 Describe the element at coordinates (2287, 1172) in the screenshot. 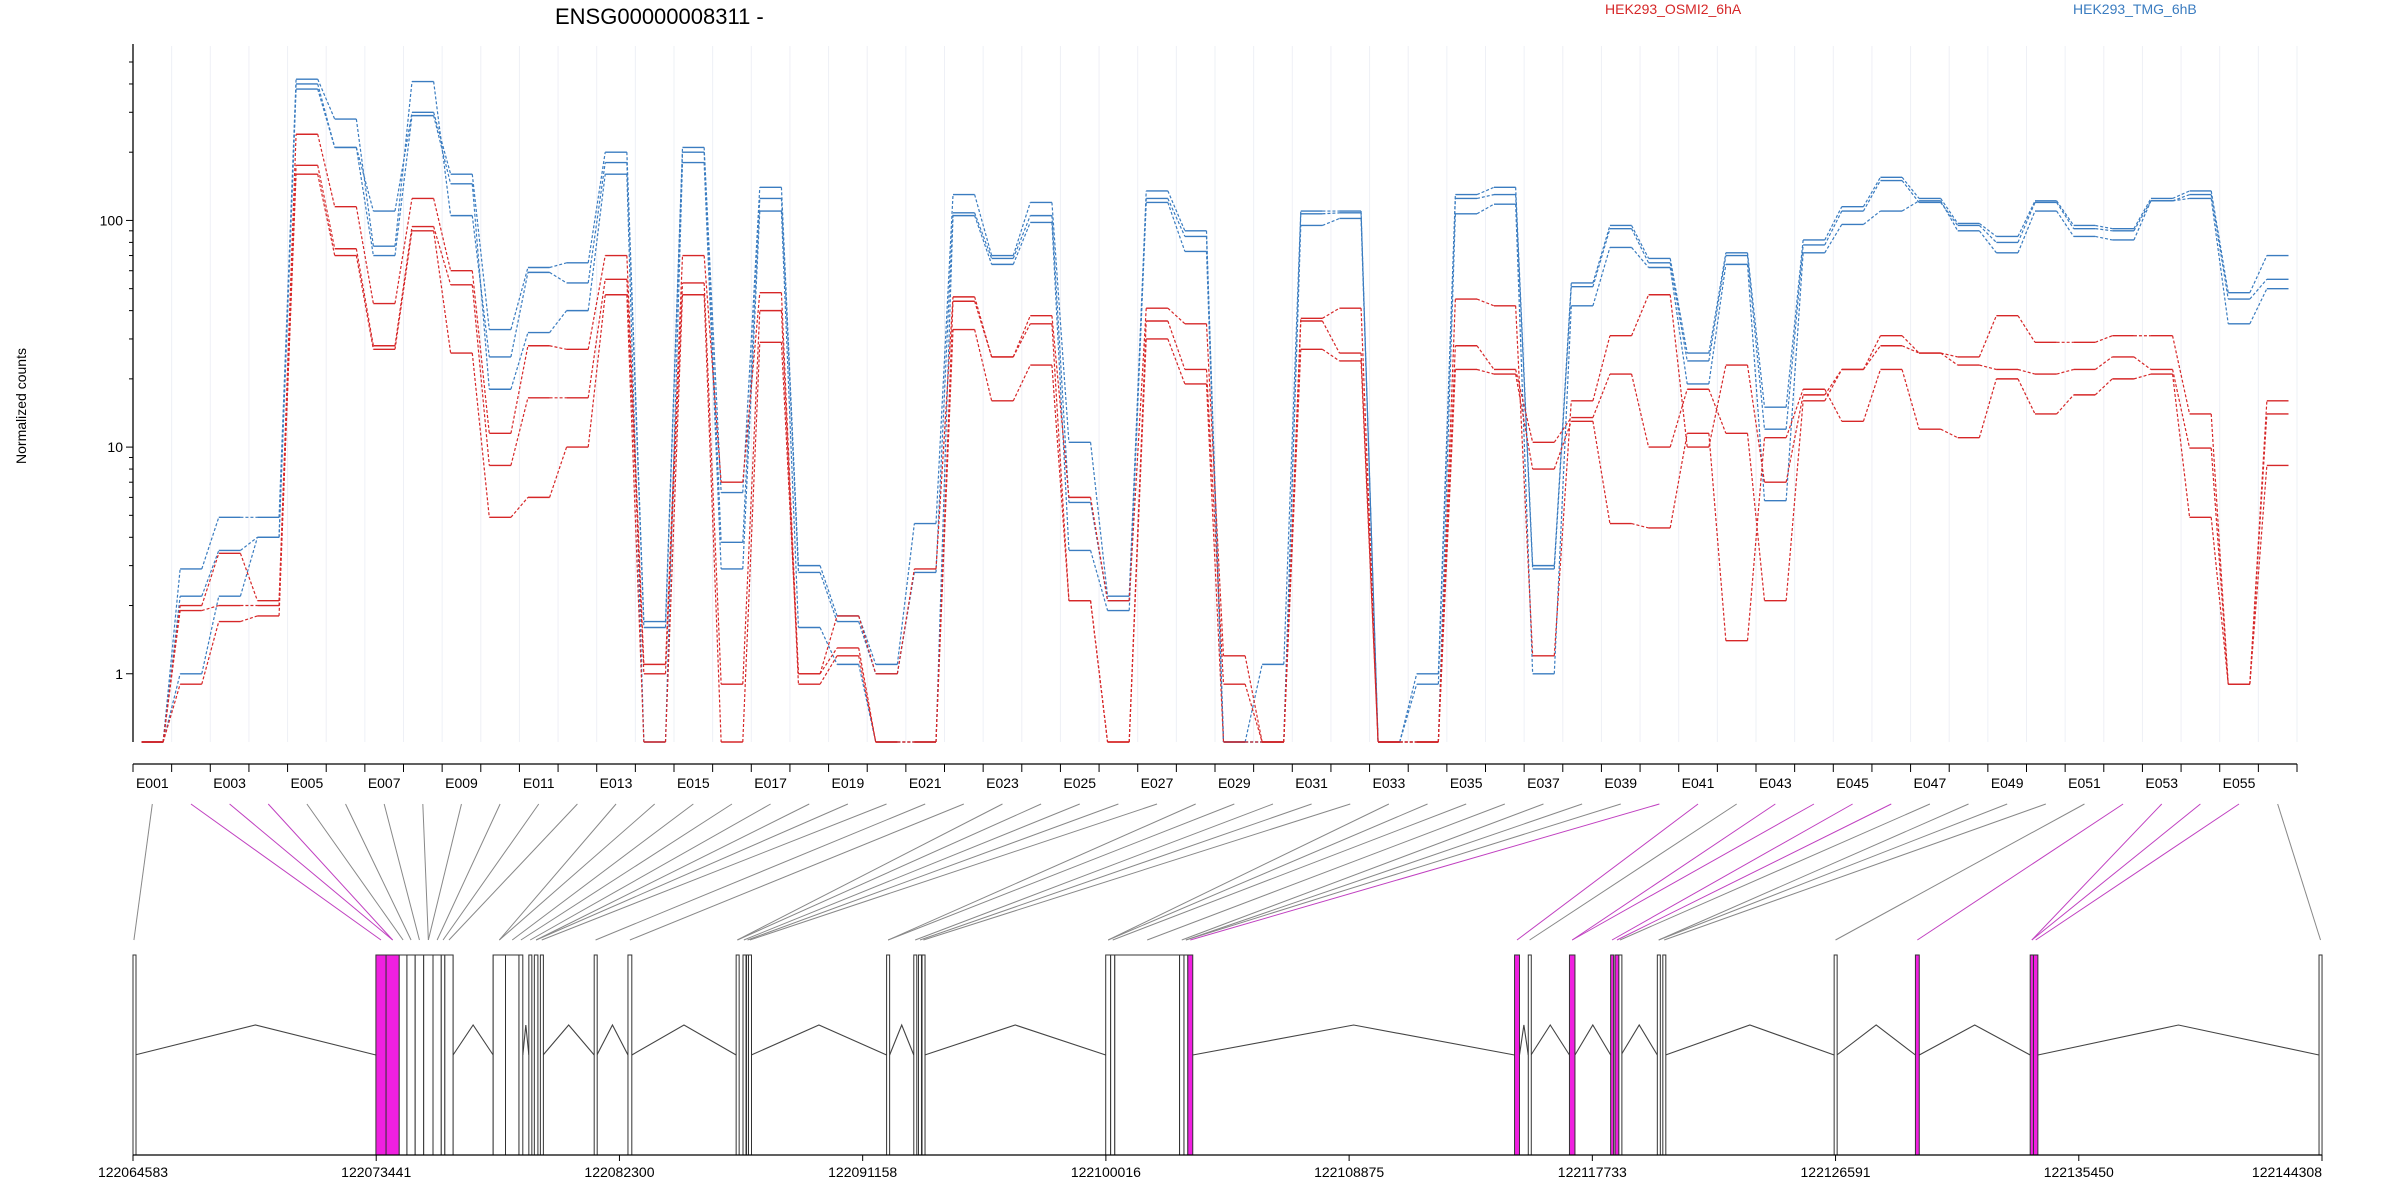

I see `genomic-tick-label: 122144308` at that location.